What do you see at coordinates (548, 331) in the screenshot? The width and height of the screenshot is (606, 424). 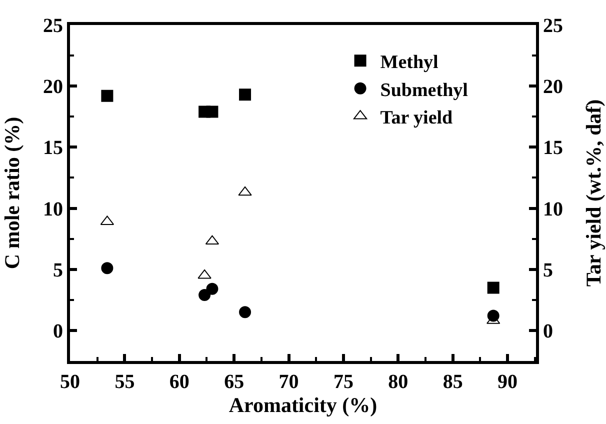 I see `y2-tick-label: 0` at bounding box center [548, 331].